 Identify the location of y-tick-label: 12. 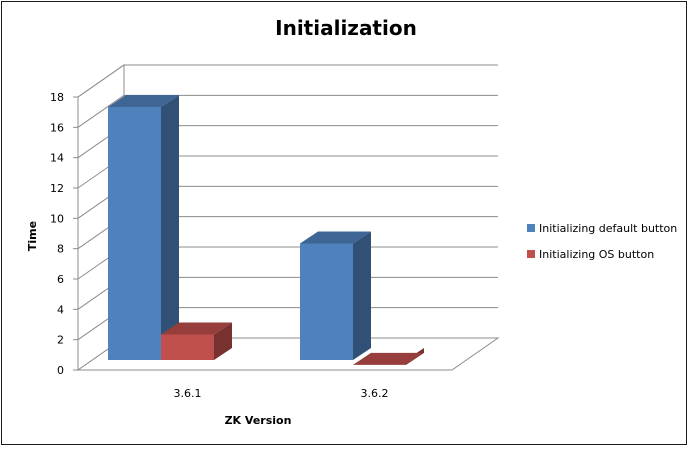
(57, 188).